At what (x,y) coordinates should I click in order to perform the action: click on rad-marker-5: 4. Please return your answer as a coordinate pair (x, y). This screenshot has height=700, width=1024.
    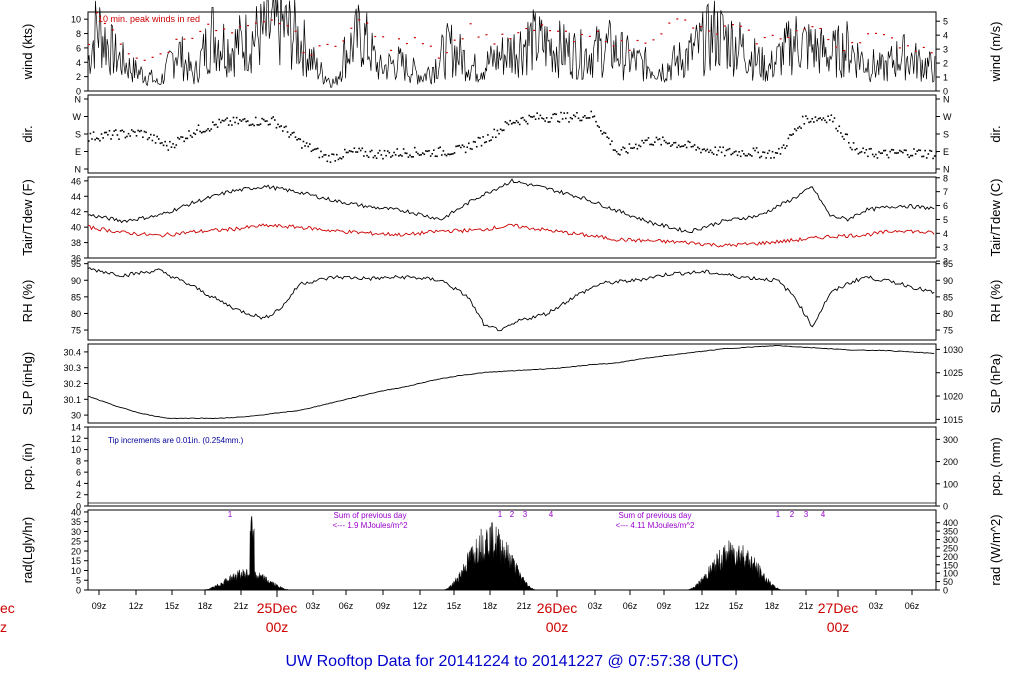
    Looking at the image, I should click on (551, 514).